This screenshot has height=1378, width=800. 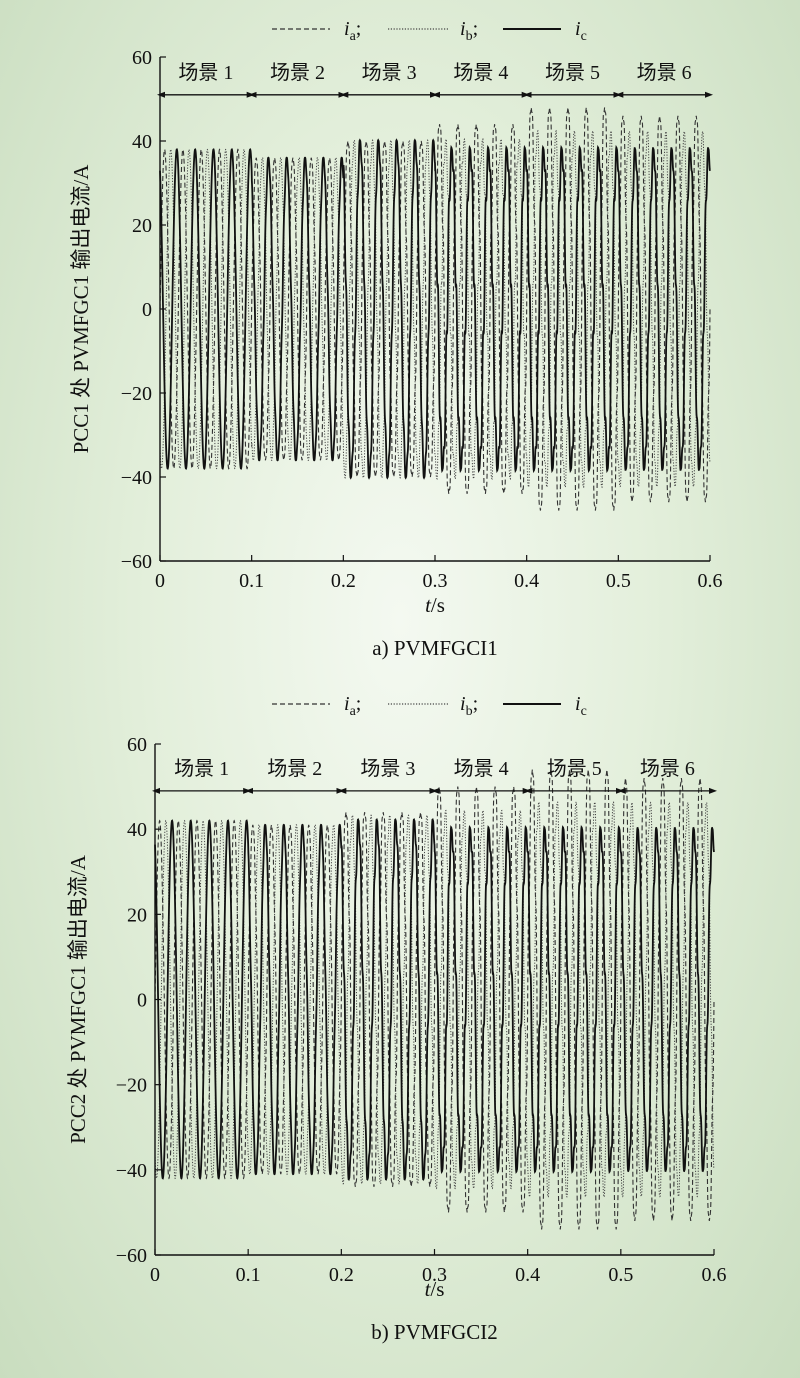 What do you see at coordinates (434, 1332) in the screenshot?
I see `chart-caption: b) PVMFGCI2` at bounding box center [434, 1332].